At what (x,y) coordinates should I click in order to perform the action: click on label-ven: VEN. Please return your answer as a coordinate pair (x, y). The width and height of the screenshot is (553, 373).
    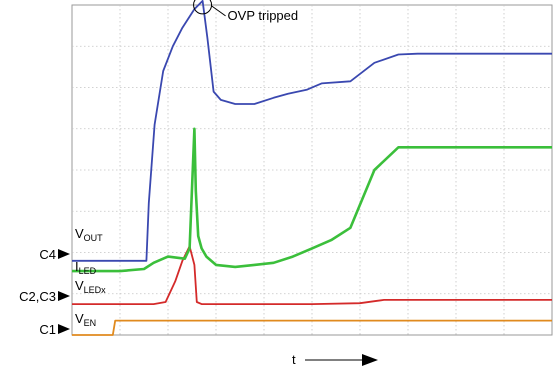
    Looking at the image, I should click on (85, 319).